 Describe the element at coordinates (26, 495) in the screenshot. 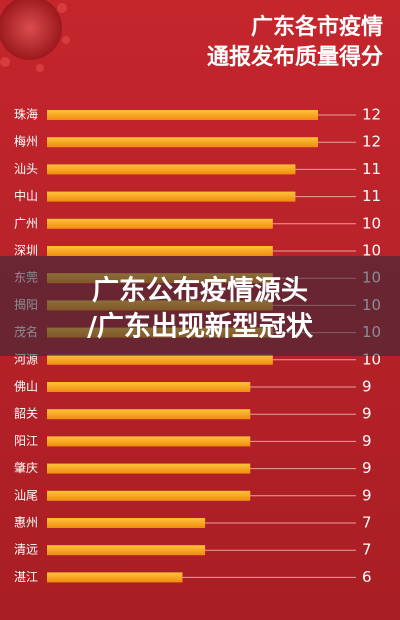

I see `y-tick-label: 汕尾` at that location.